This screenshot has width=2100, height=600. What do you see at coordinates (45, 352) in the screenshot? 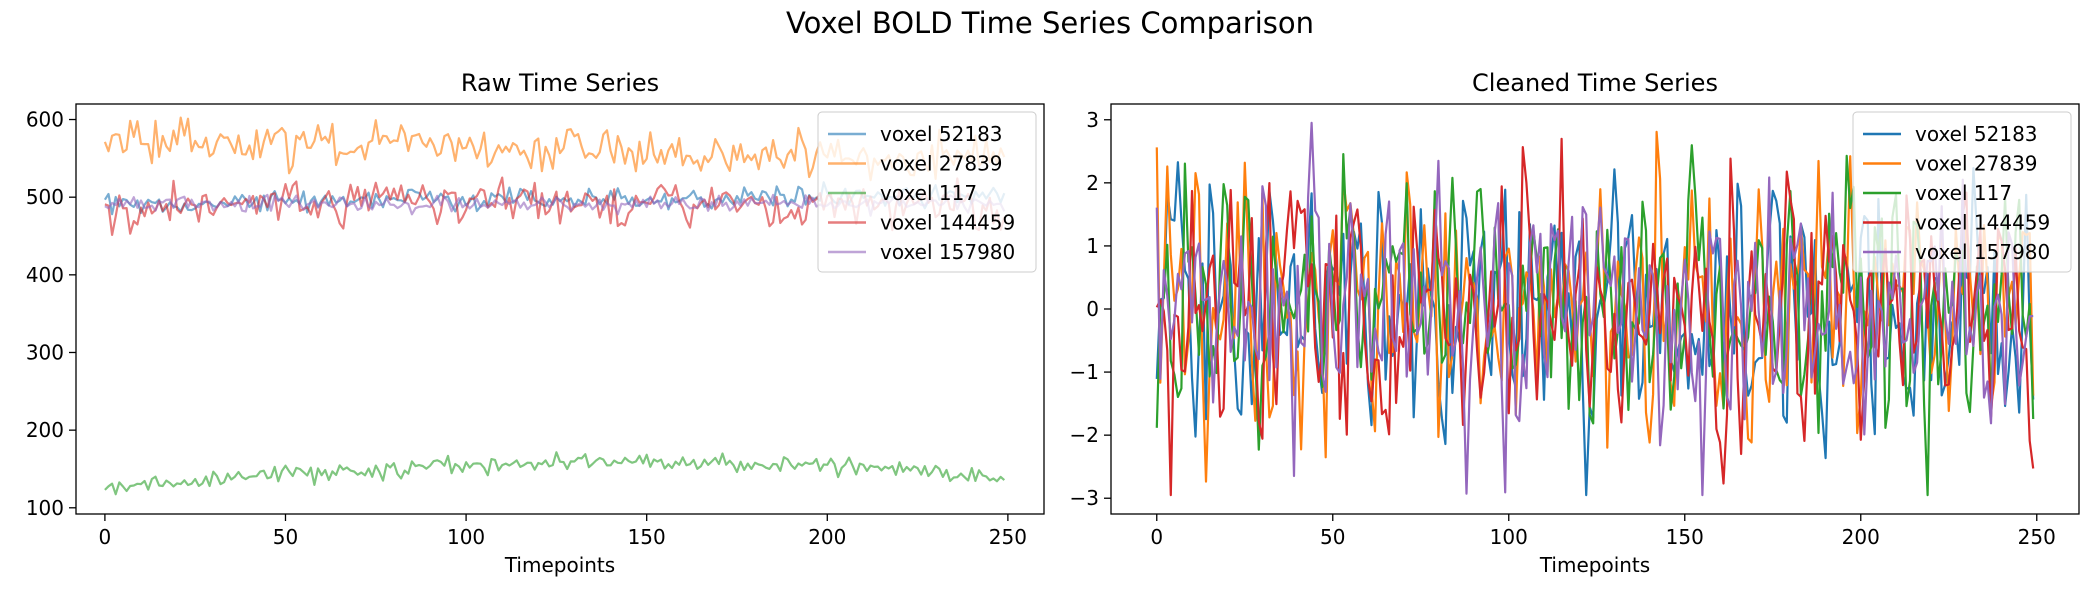
I see `y-tick-label: 300` at bounding box center [45, 352].